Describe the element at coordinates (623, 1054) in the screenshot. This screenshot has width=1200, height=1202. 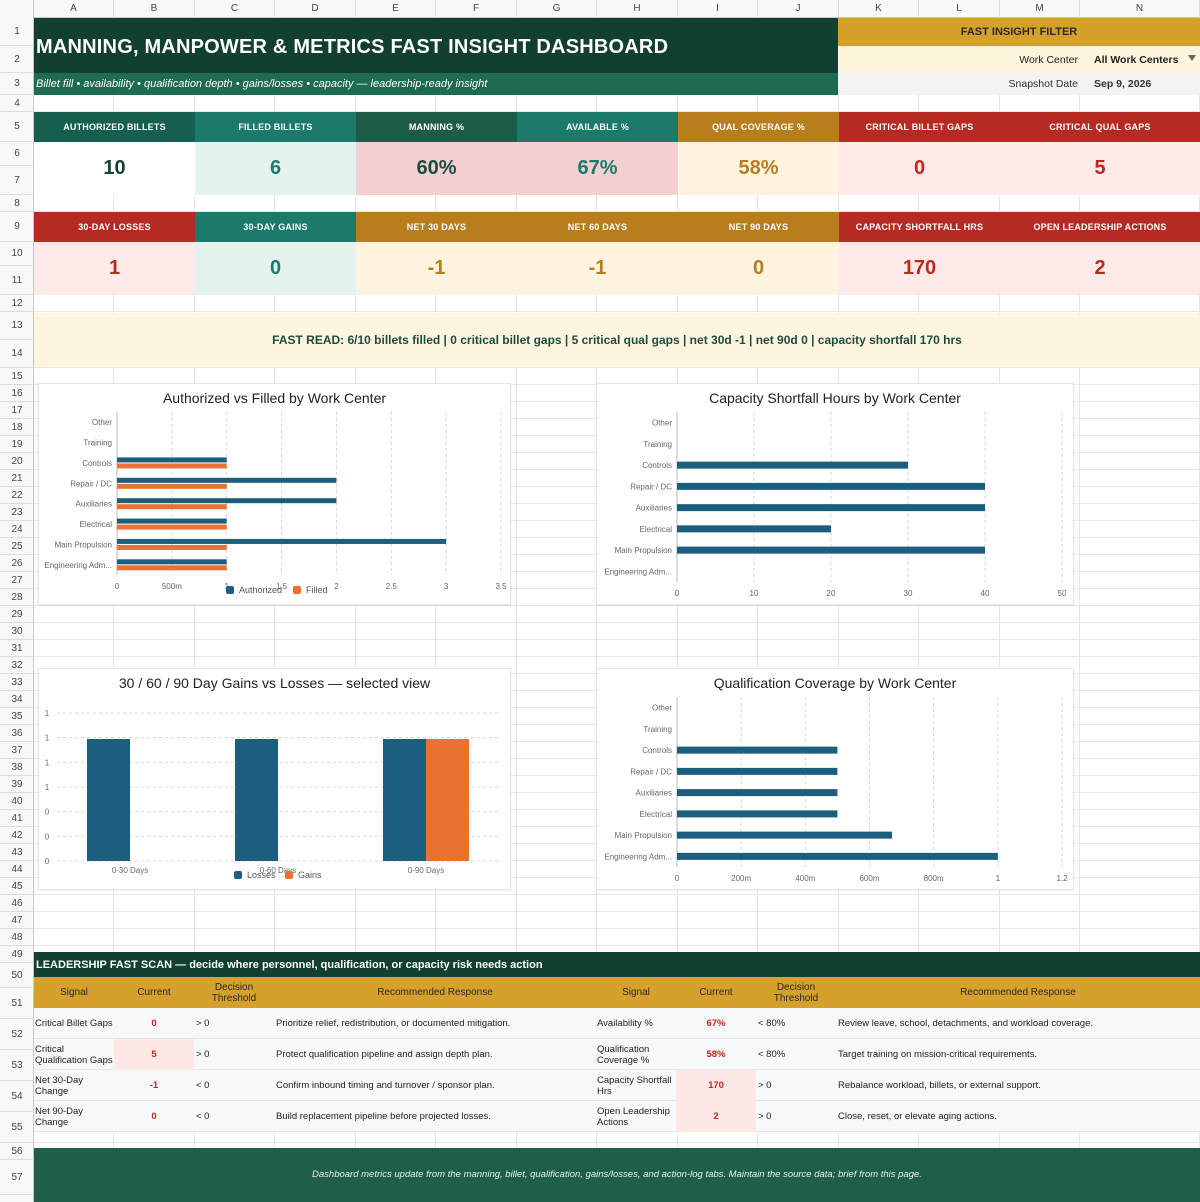
I see `signal-cell: Qualification Coverage %` at that location.